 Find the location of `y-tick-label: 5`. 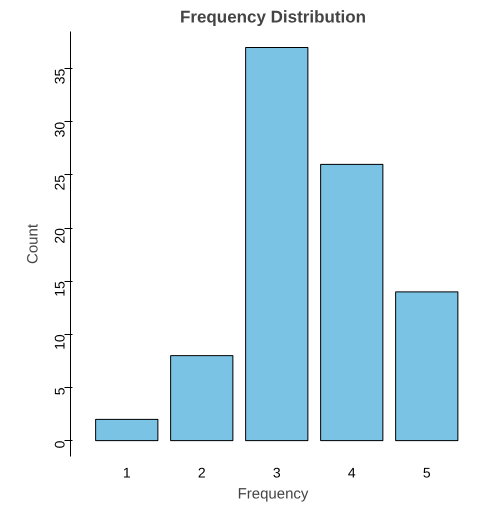

y-tick-label: 5 is located at coordinates (60, 391).